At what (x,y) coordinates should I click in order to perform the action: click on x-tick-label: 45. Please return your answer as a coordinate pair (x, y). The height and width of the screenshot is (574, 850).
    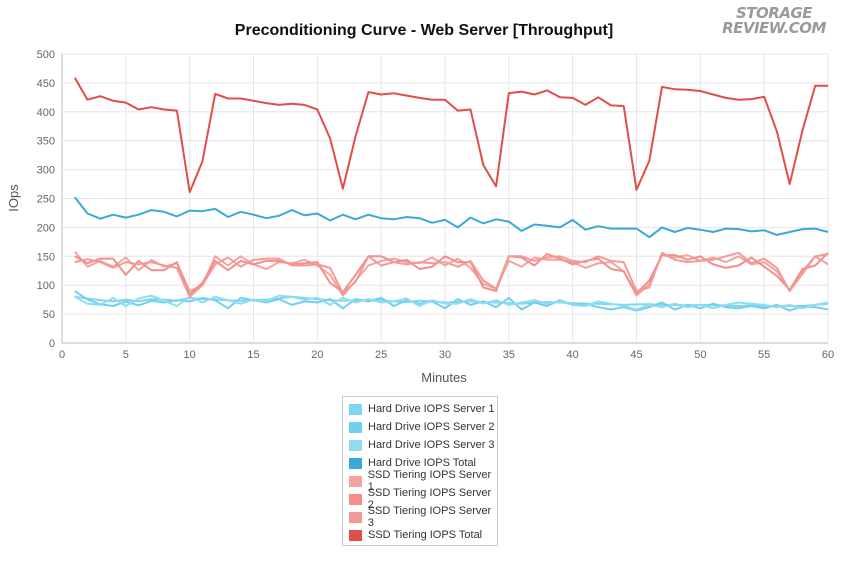
    Looking at the image, I should click on (636, 355).